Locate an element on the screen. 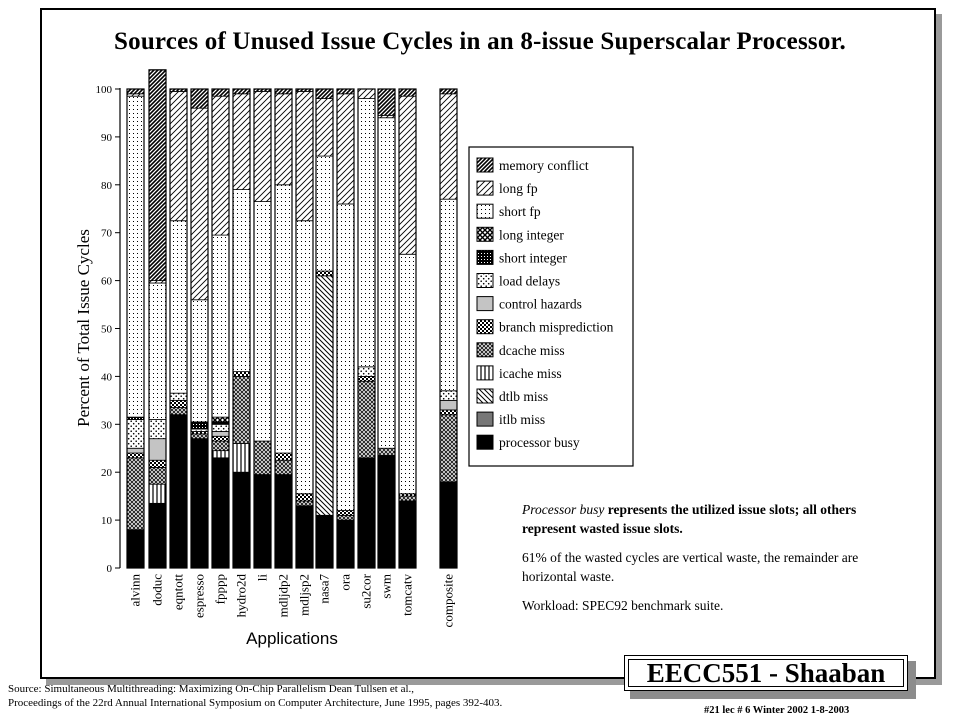 This screenshot has width=960, height=720. bar-composite is located at coordinates (448, 328).